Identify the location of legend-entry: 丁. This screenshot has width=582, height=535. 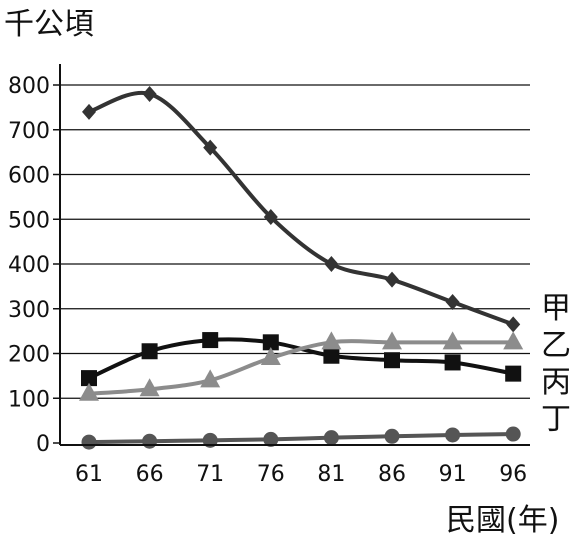
(556, 419).